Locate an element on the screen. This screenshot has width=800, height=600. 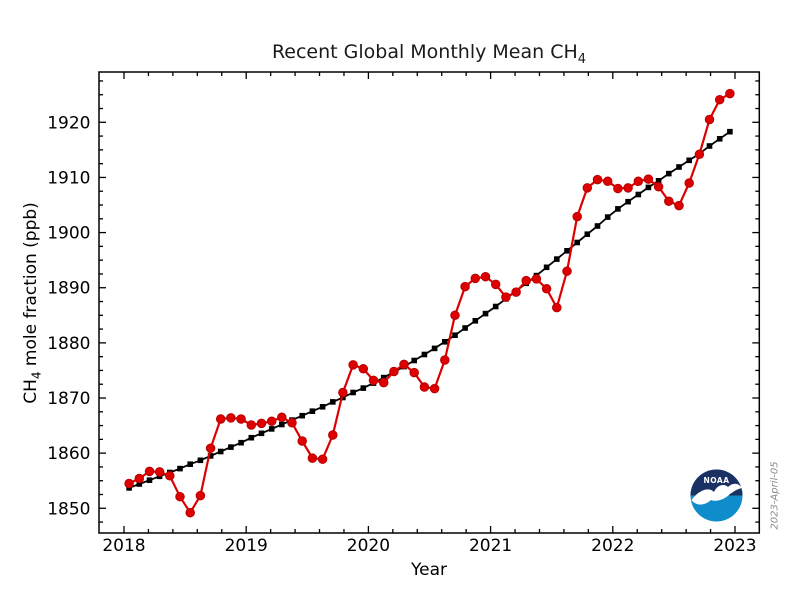
noaa-logo-text: NOAA is located at coordinates (716, 480).